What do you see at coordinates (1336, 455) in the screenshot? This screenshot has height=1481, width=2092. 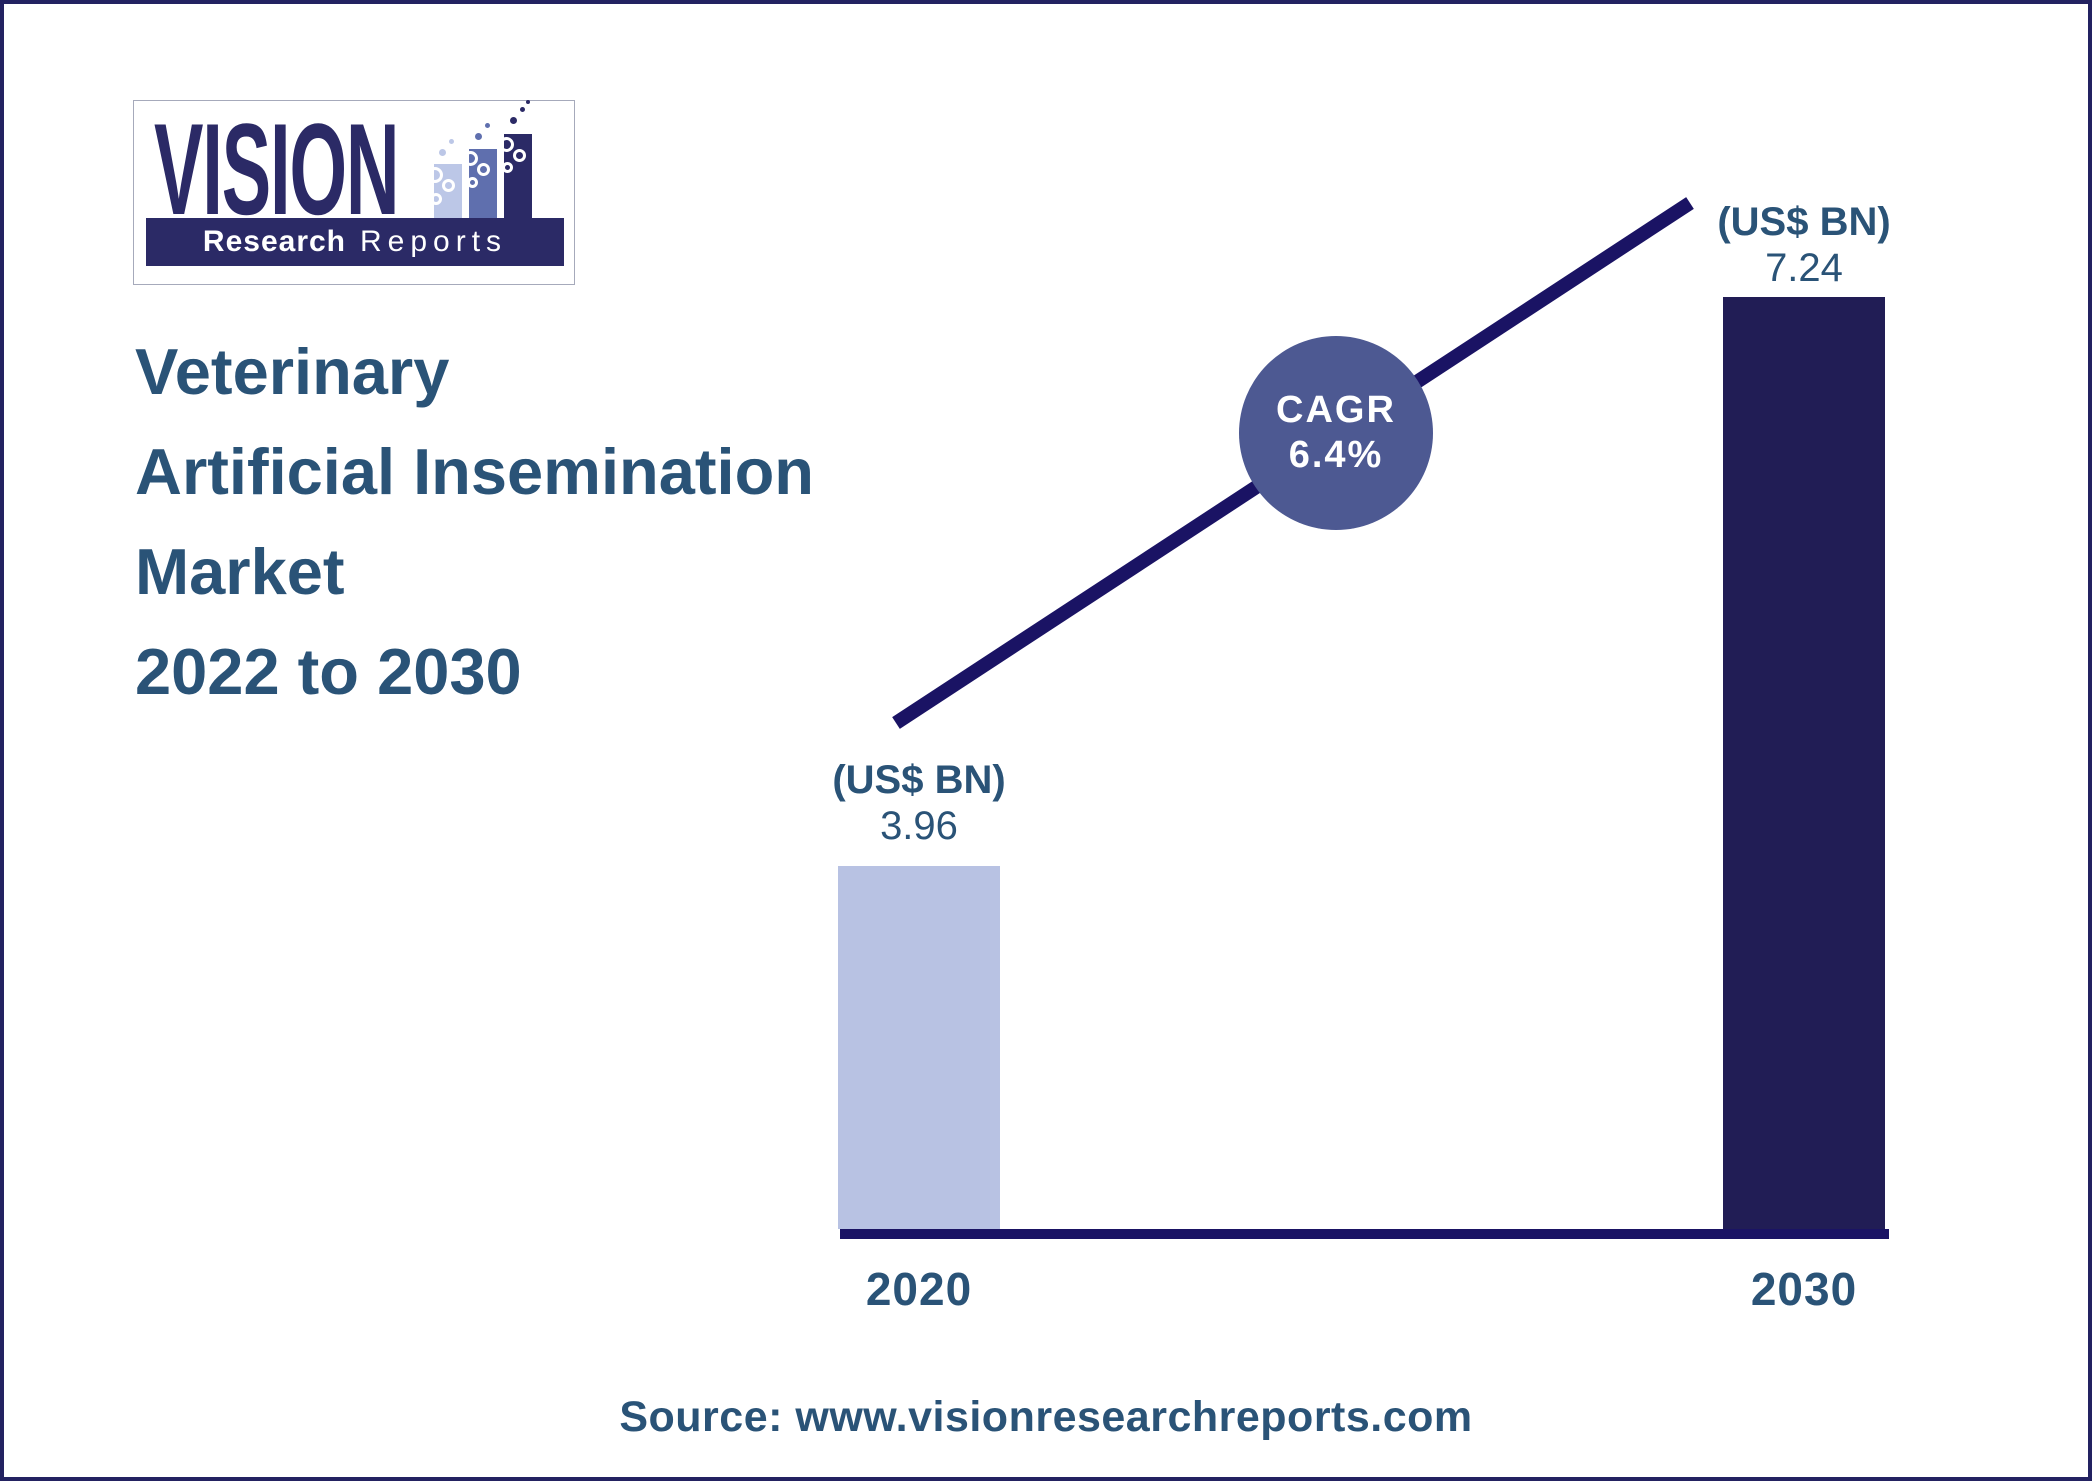 I see `cagr-value: 6.4%` at bounding box center [1336, 455].